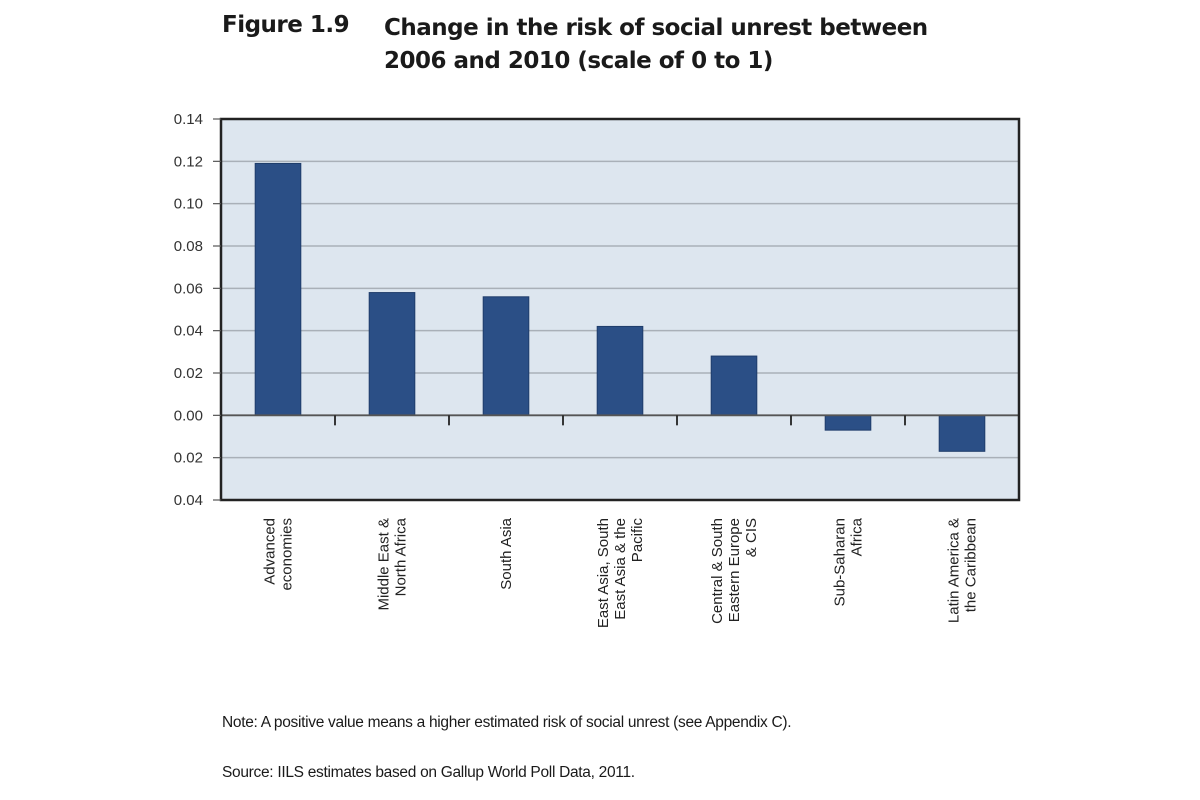 The height and width of the screenshot is (800, 1200). I want to click on x-category-label-line: Central & South, so click(717, 571).